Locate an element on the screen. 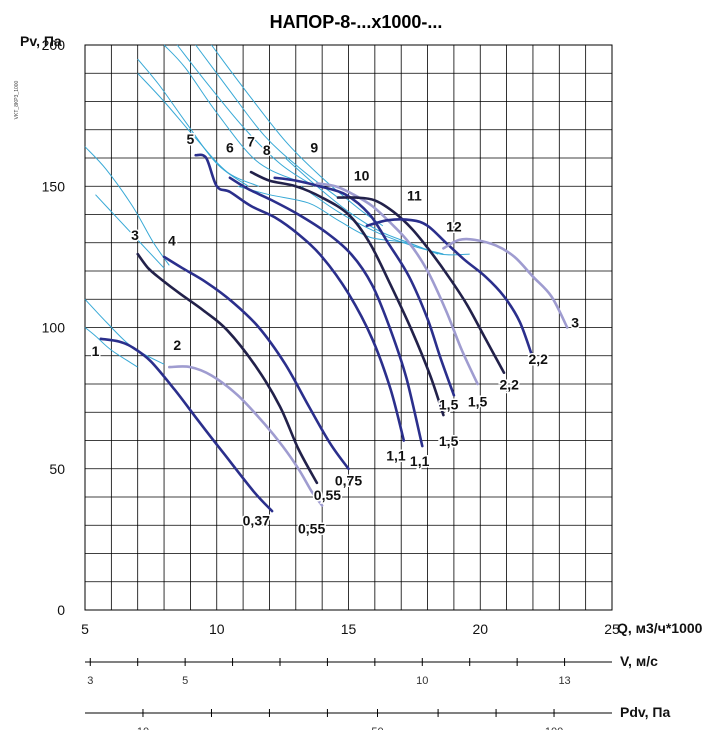  watermark-text: VKT_8KP3_1000 is located at coordinates (17, 99).